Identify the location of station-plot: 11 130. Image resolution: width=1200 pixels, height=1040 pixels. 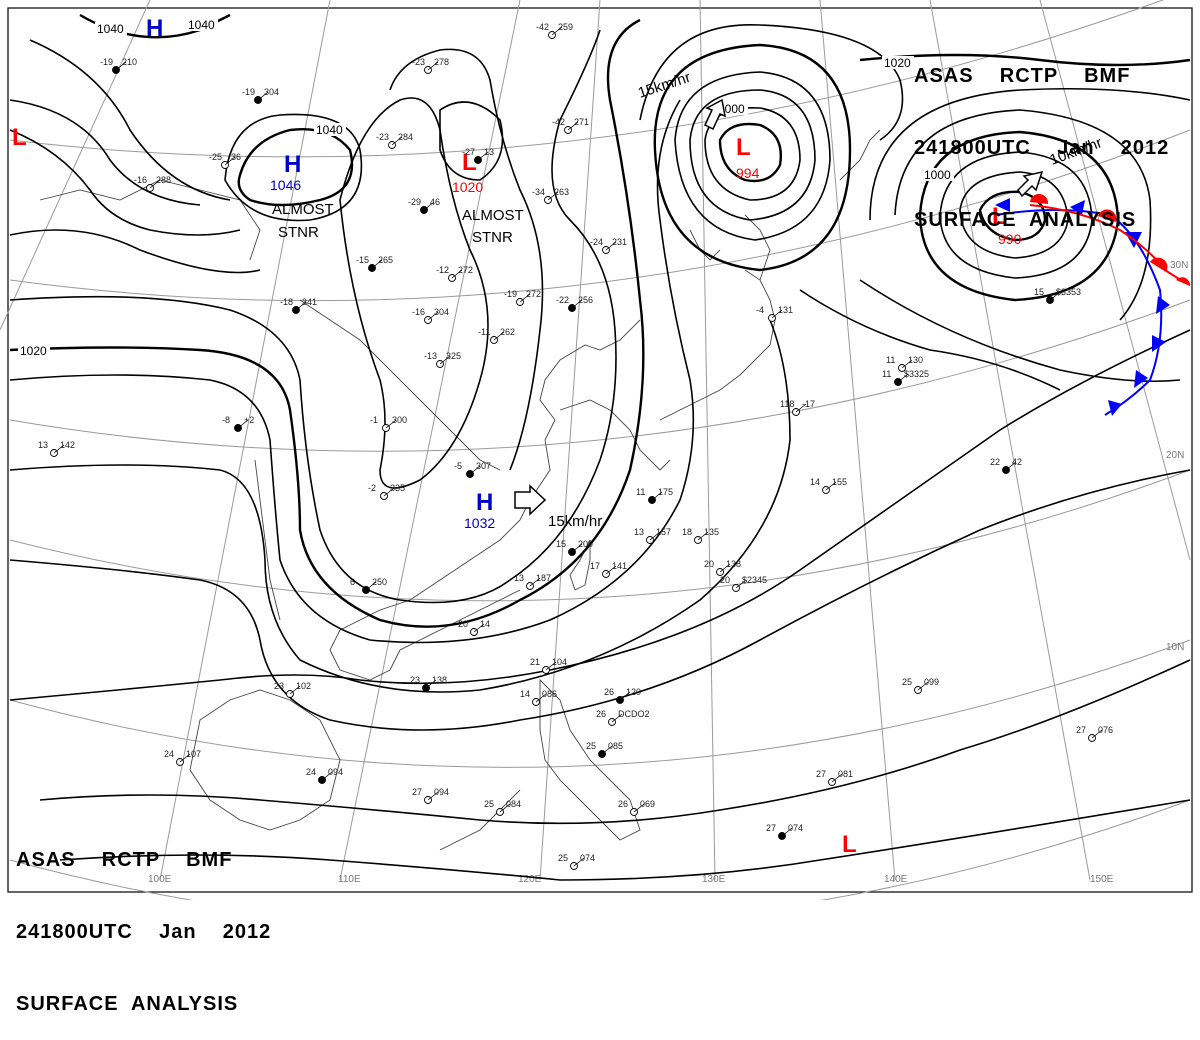
(904, 363).